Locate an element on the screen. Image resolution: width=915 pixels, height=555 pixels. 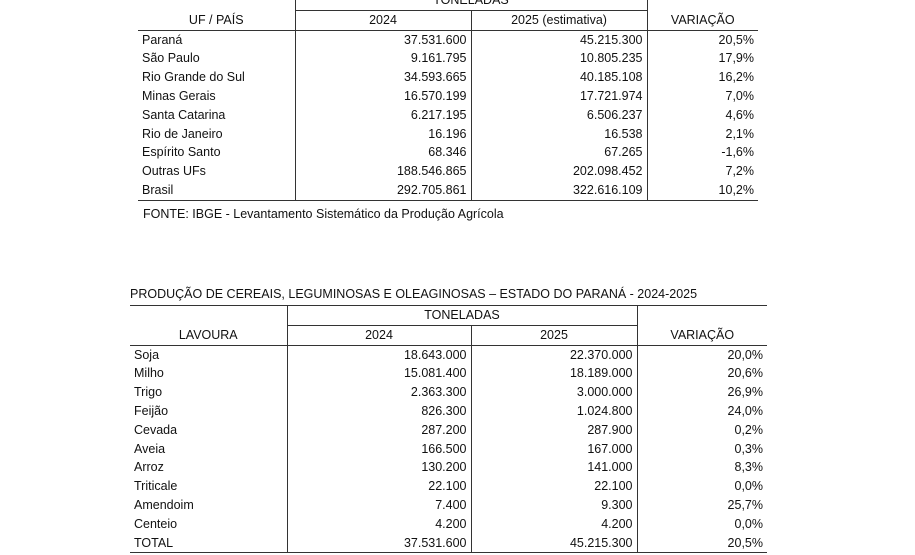
row-label: Aveia is located at coordinates (150, 448).